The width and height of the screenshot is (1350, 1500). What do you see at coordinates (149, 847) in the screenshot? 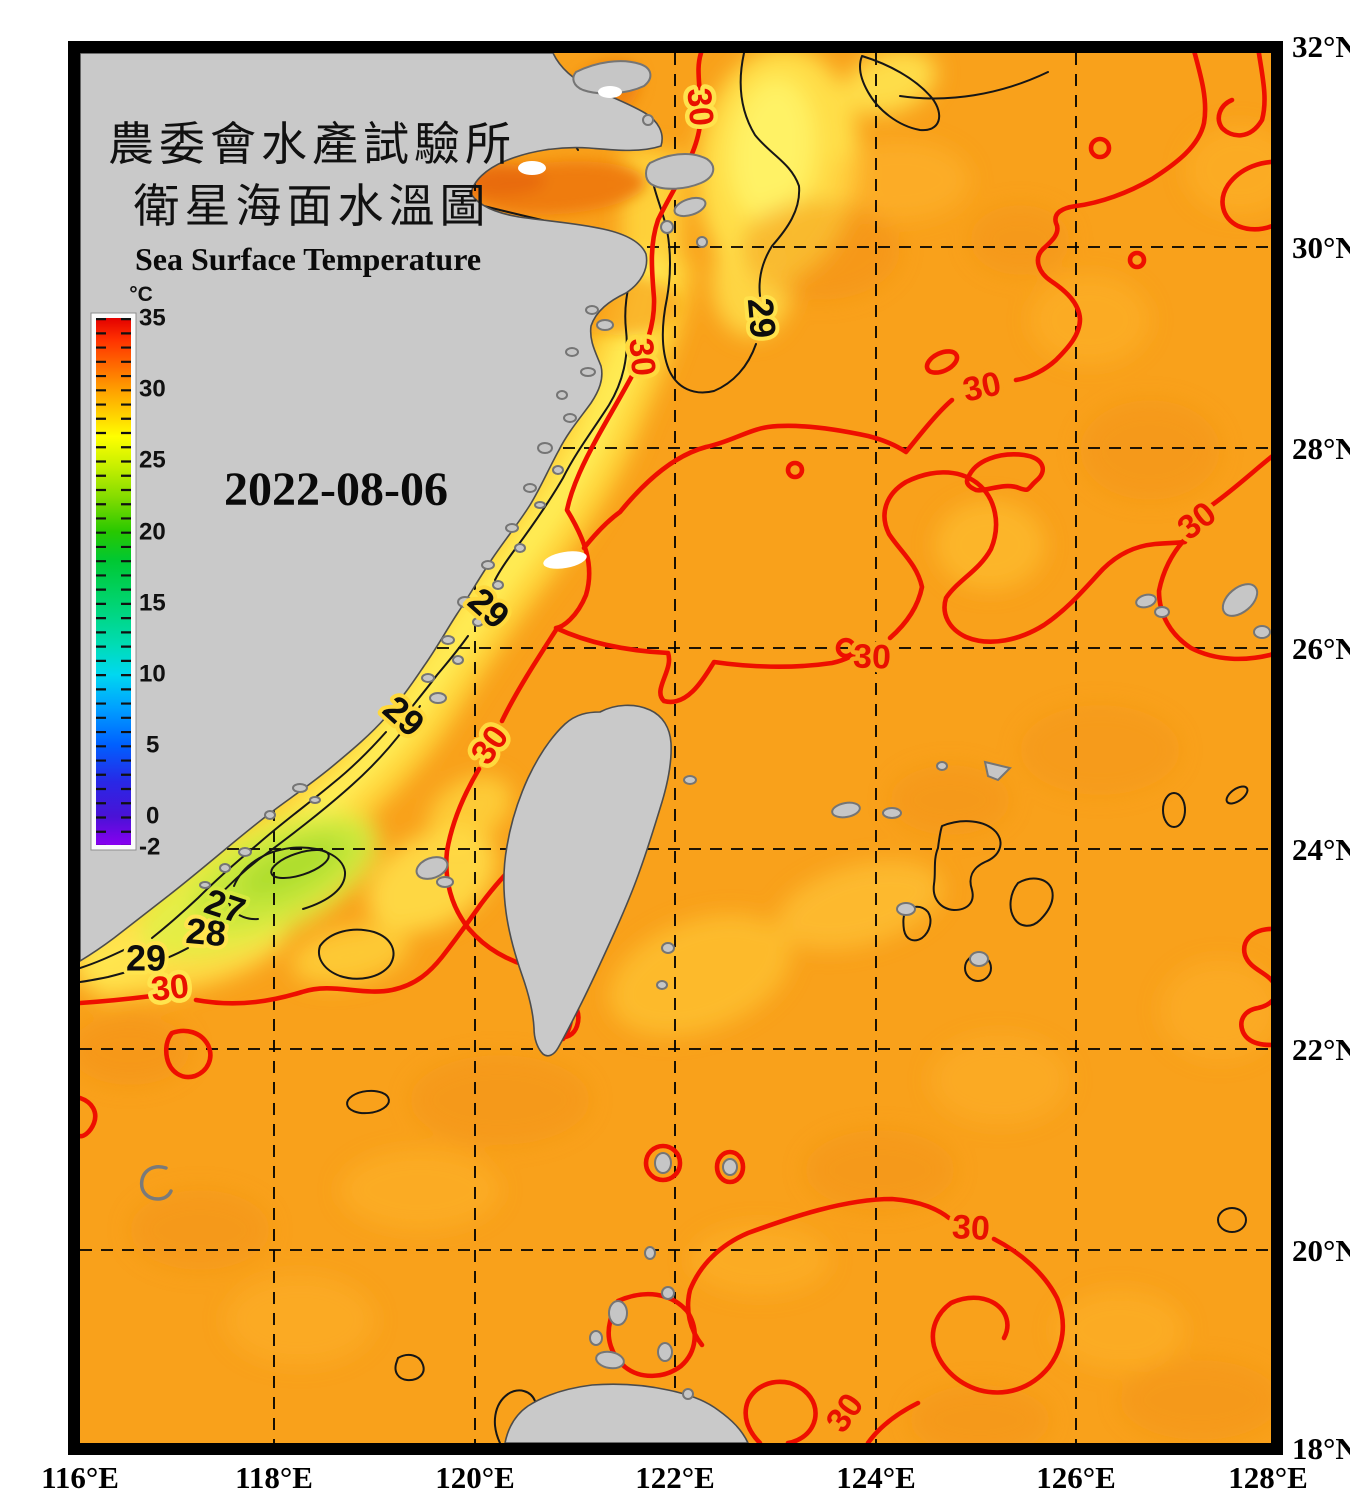
I see `colorbar-tick: -2` at bounding box center [149, 847].